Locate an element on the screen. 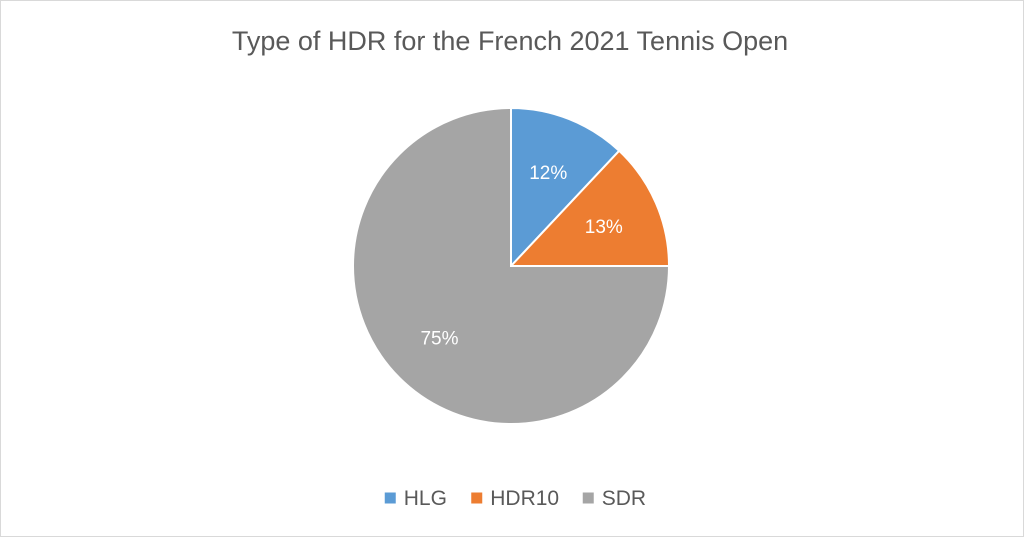 This screenshot has height=539, width=1024. legend-label-hlg: HLG is located at coordinates (425, 498).